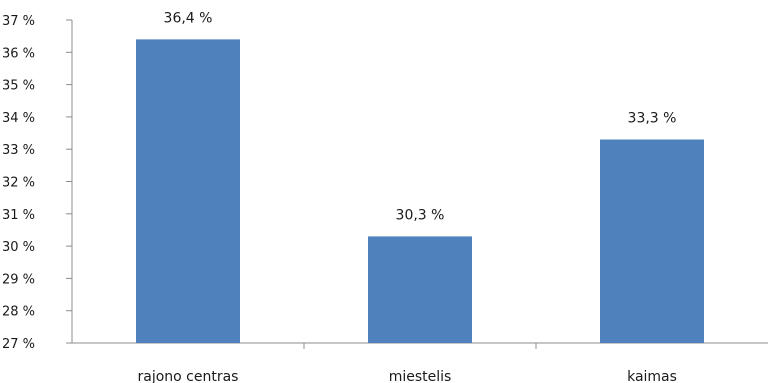 The width and height of the screenshot is (768, 383). What do you see at coordinates (18, 279) in the screenshot?
I see `y-tick-label: 29 %` at bounding box center [18, 279].